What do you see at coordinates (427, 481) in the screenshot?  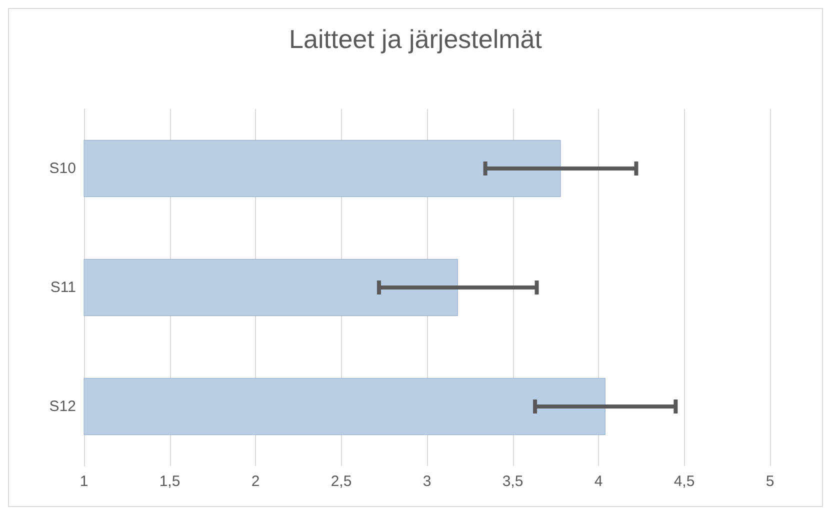 I see `x-tick-label: 3` at bounding box center [427, 481].